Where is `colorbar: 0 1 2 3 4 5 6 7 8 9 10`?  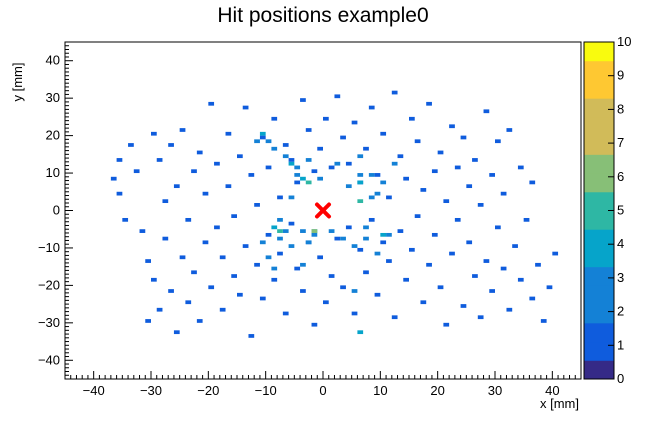
colorbar: 0 1 2 3 4 5 6 7 8 9 10 is located at coordinates (607, 210).